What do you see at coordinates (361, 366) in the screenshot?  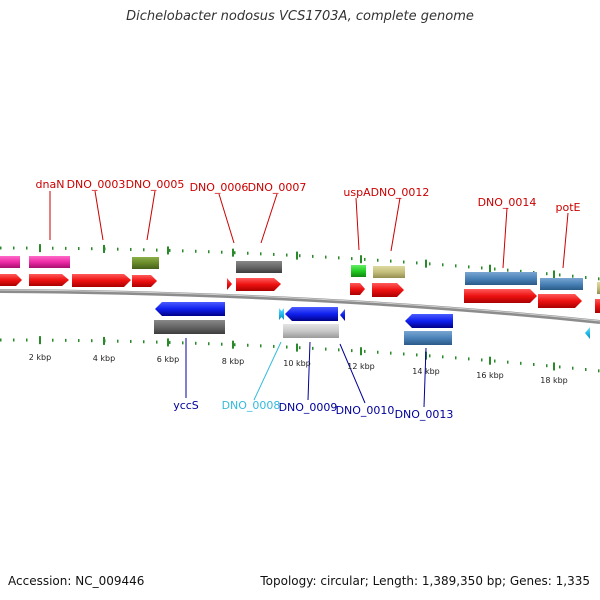 I see `scale-label-12kbp: 12 kbp` at bounding box center [361, 366].